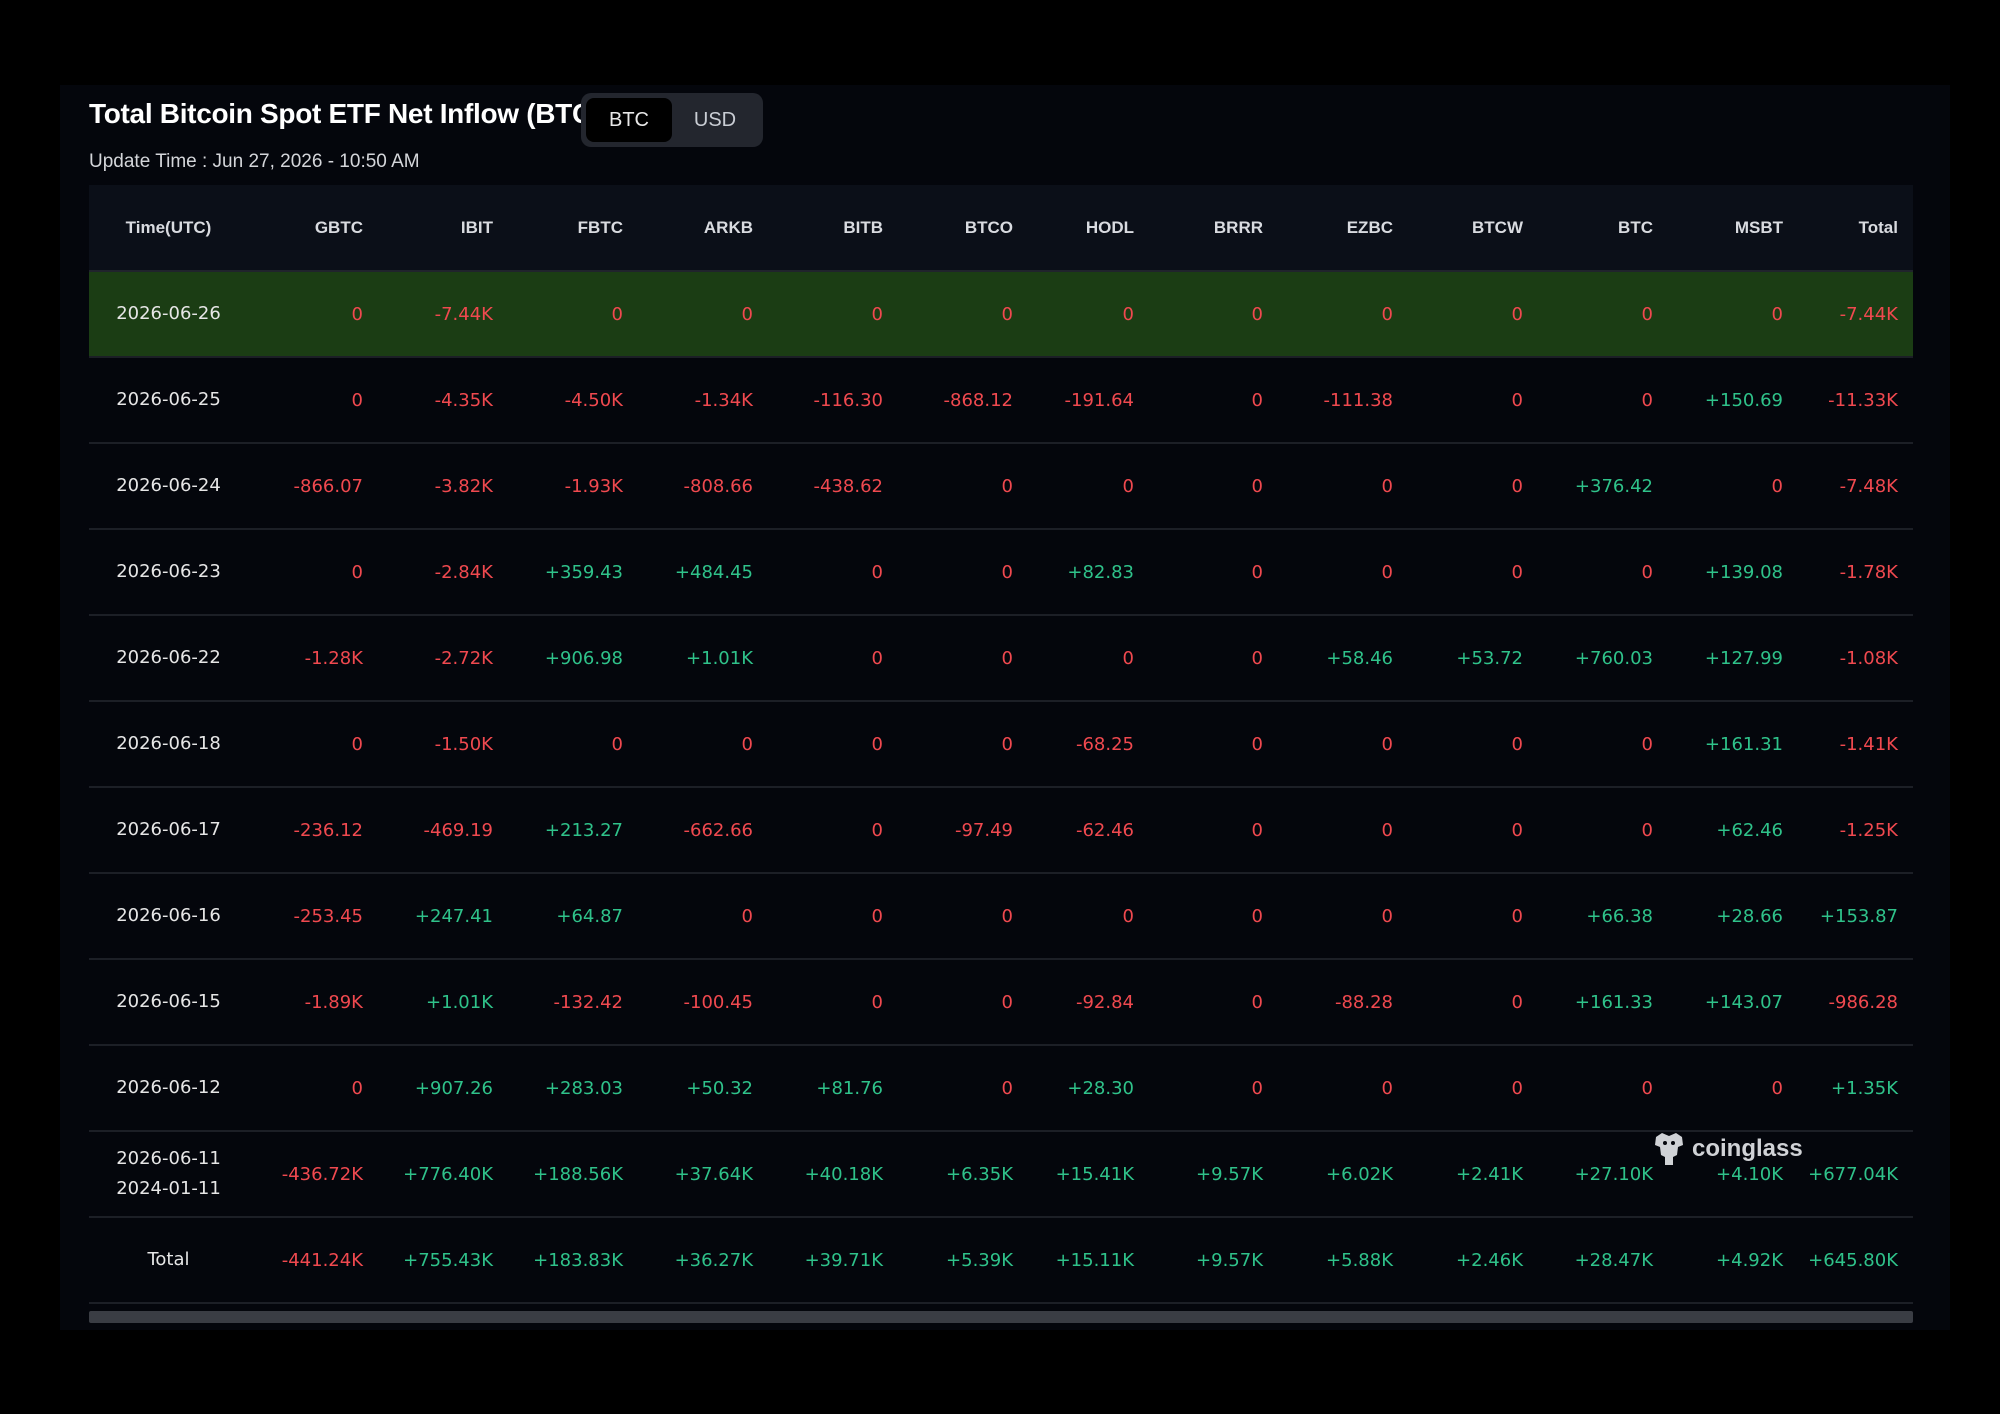  What do you see at coordinates (453, 1088) in the screenshot?
I see `value-cell: +907.26` at bounding box center [453, 1088].